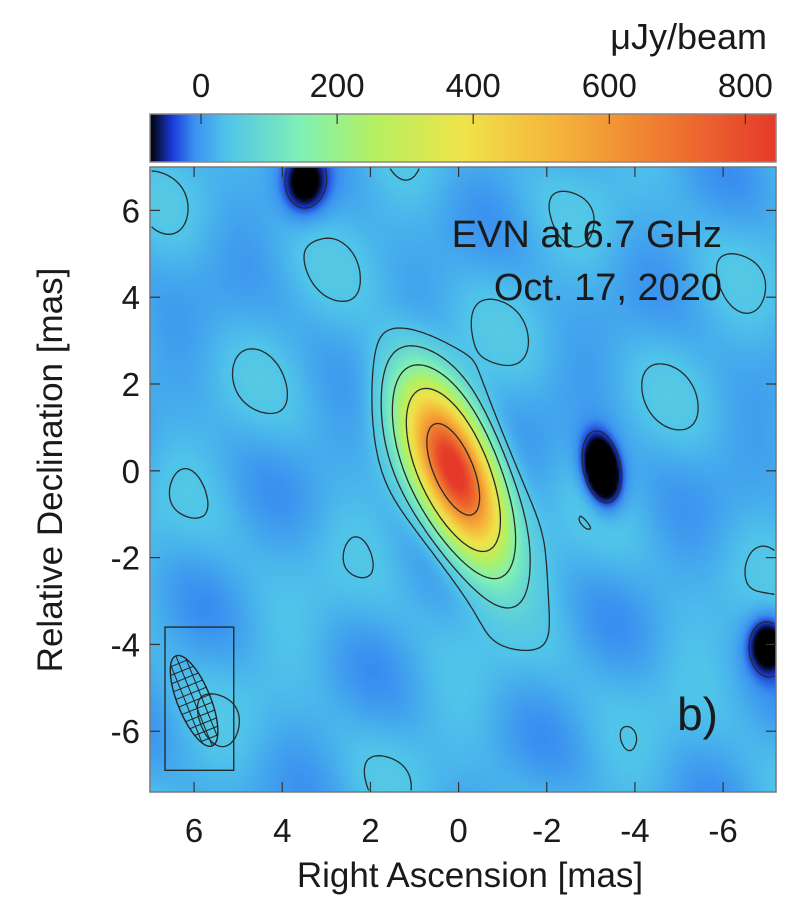 The height and width of the screenshot is (921, 796). What do you see at coordinates (282, 830) in the screenshot?
I see `x-tick-label: 4` at bounding box center [282, 830].